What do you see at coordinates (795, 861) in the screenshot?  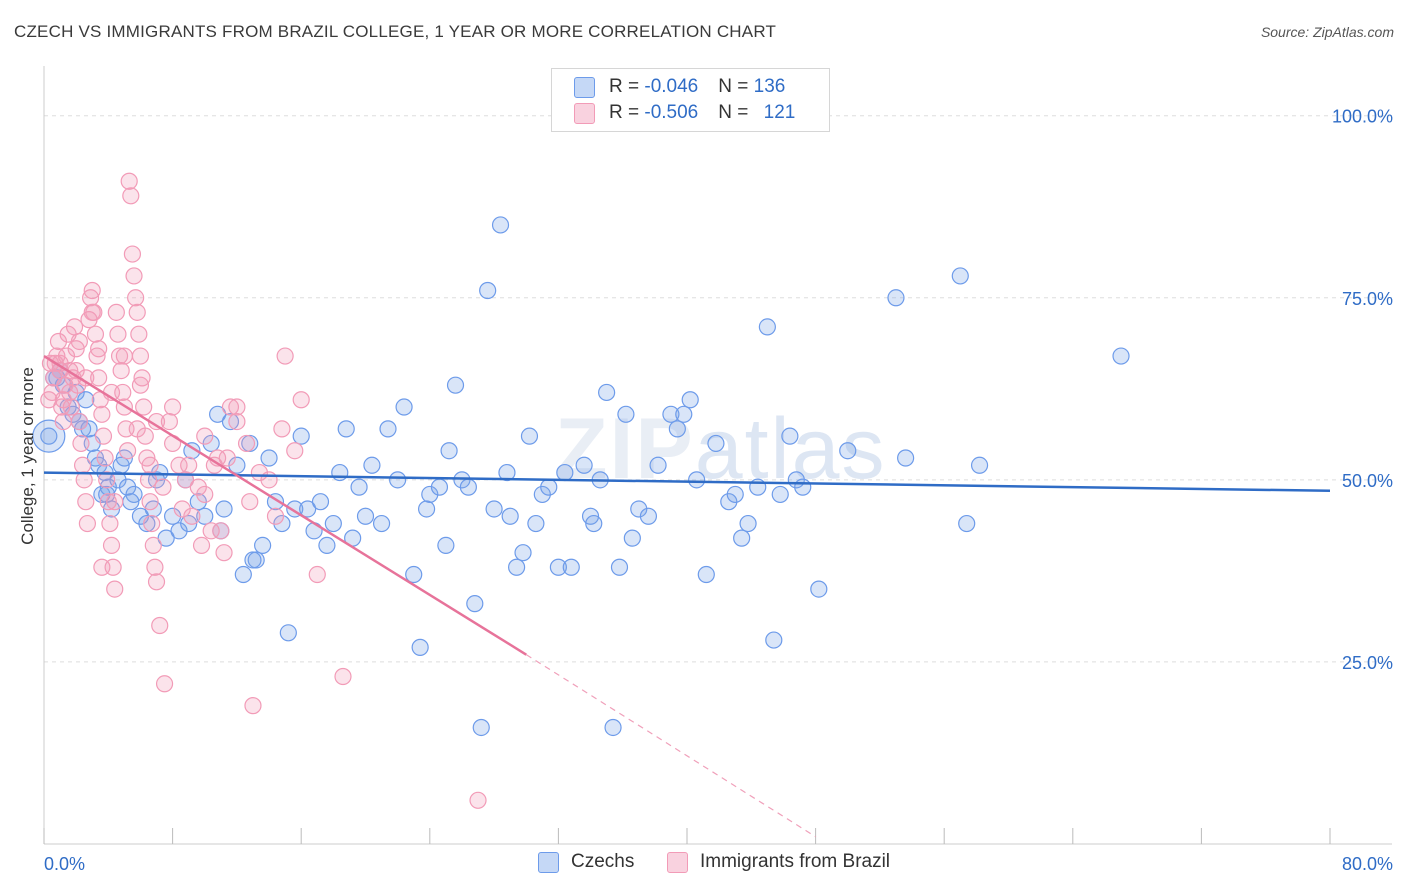 I see `series-legend-label-brazil: Immigrants from Brazil` at bounding box center [795, 861].